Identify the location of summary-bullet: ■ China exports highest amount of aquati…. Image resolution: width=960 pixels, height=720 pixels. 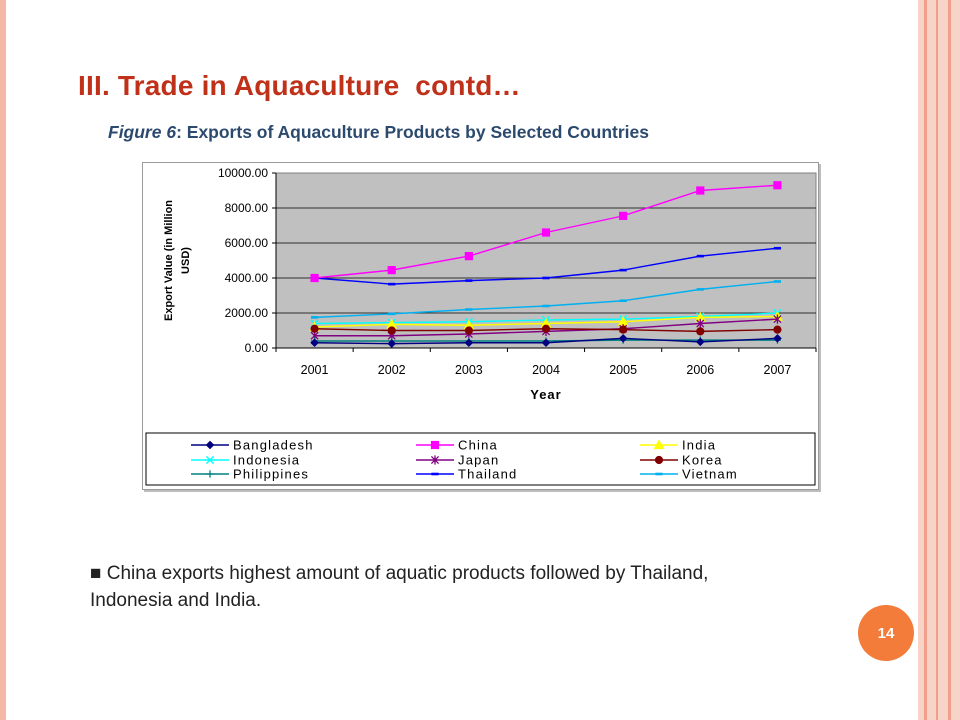
(399, 587).